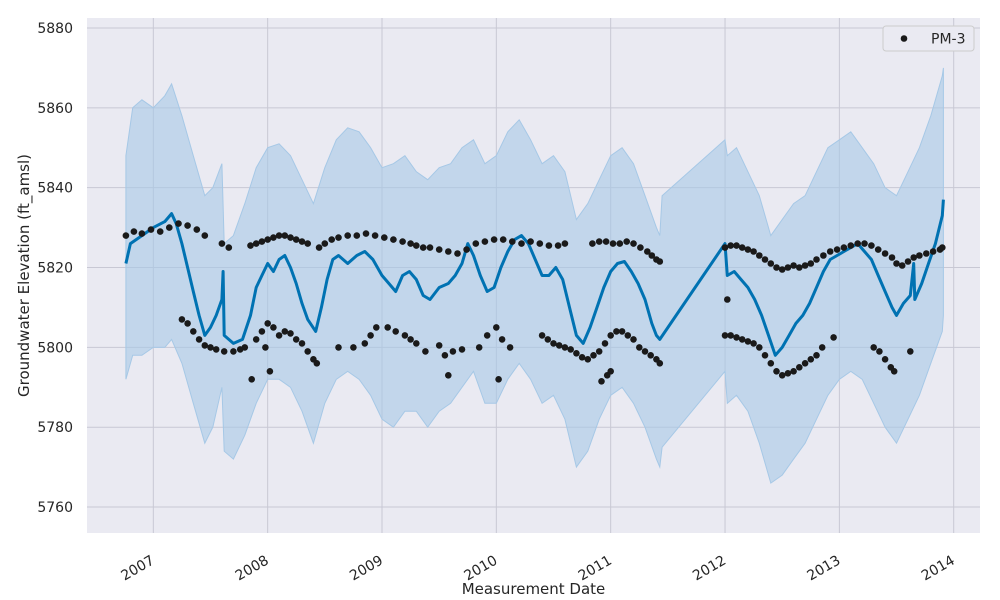 This screenshot has height=600, width=1000. Describe the element at coordinates (948, 40) in the screenshot. I see `legend-label-pm-3: PM-3` at that location.